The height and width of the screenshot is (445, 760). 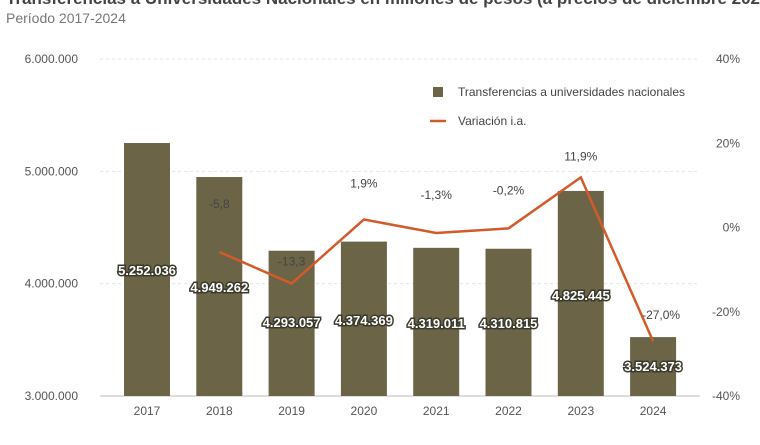 What do you see at coordinates (436, 411) in the screenshot?
I see `x-tick-label: 2021` at bounding box center [436, 411].